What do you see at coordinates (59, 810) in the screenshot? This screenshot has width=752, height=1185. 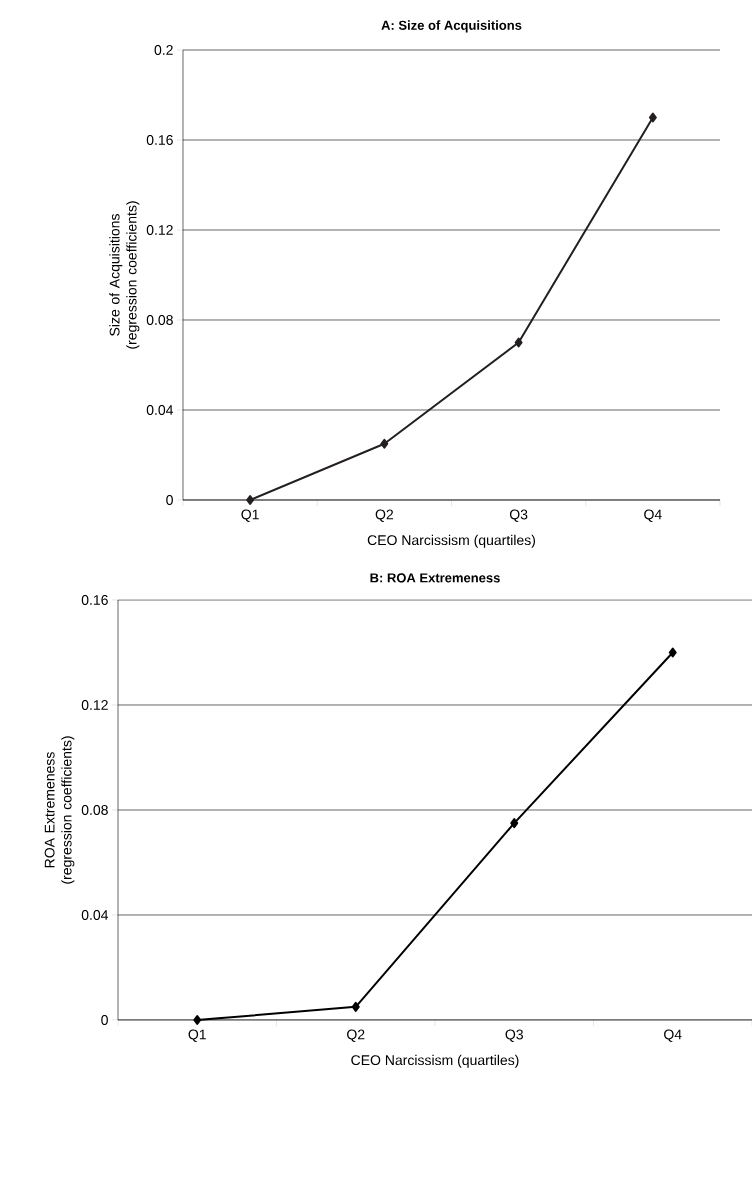 I see `y-axis-title: ROA Extremeness (regression coefficients)` at bounding box center [59, 810].